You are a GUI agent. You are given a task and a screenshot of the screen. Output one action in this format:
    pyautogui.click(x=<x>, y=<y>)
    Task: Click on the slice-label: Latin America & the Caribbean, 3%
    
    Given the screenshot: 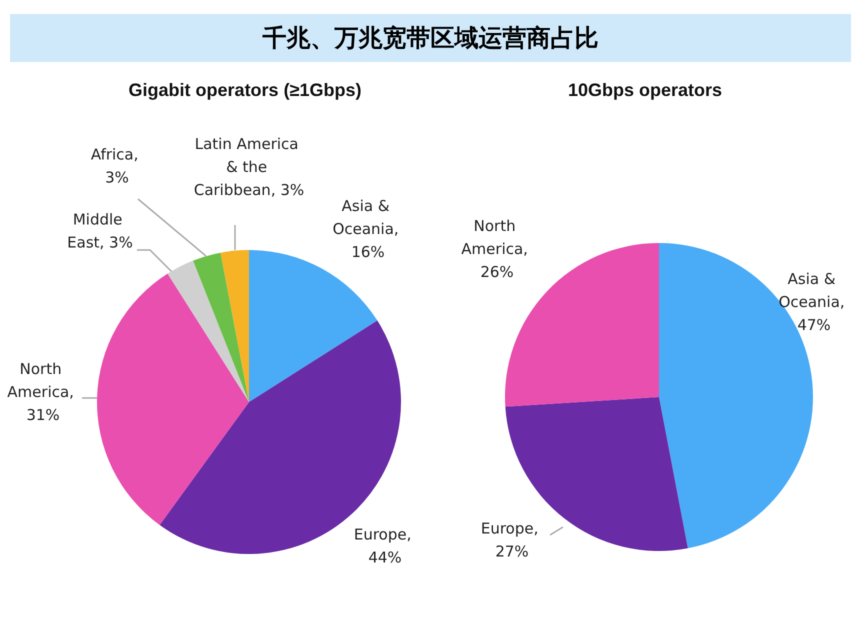 What is the action you would take?
    pyautogui.click(x=249, y=167)
    